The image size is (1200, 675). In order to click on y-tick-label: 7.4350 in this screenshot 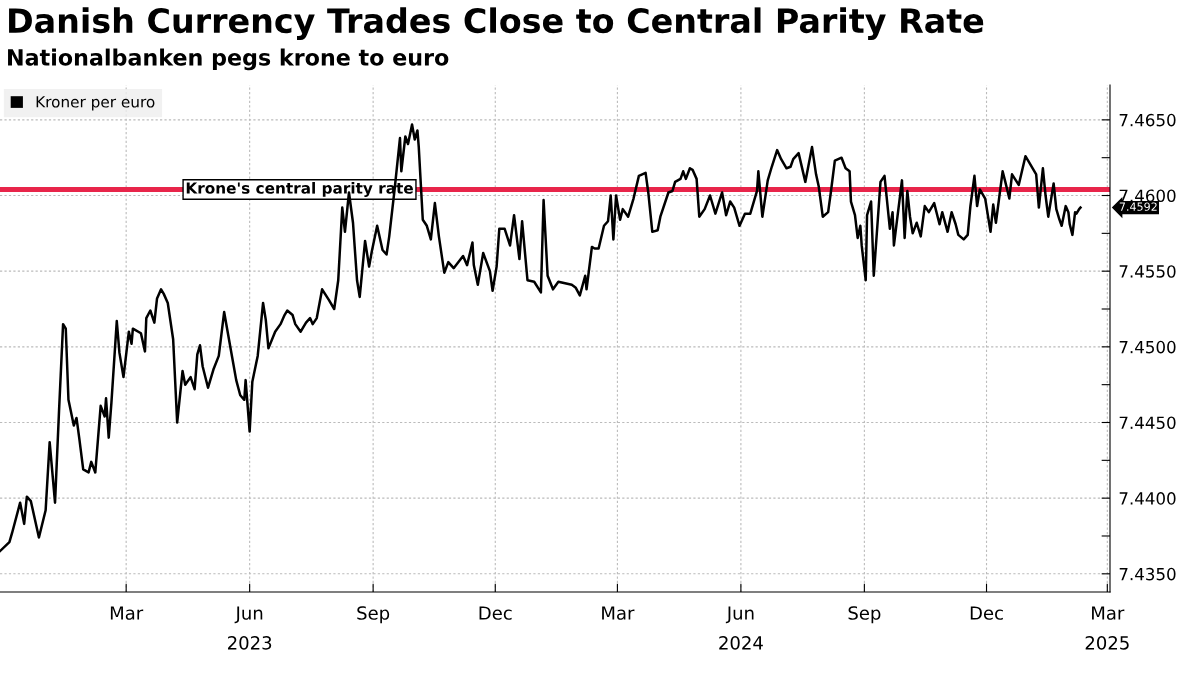, I will do `click(1147, 574)`.